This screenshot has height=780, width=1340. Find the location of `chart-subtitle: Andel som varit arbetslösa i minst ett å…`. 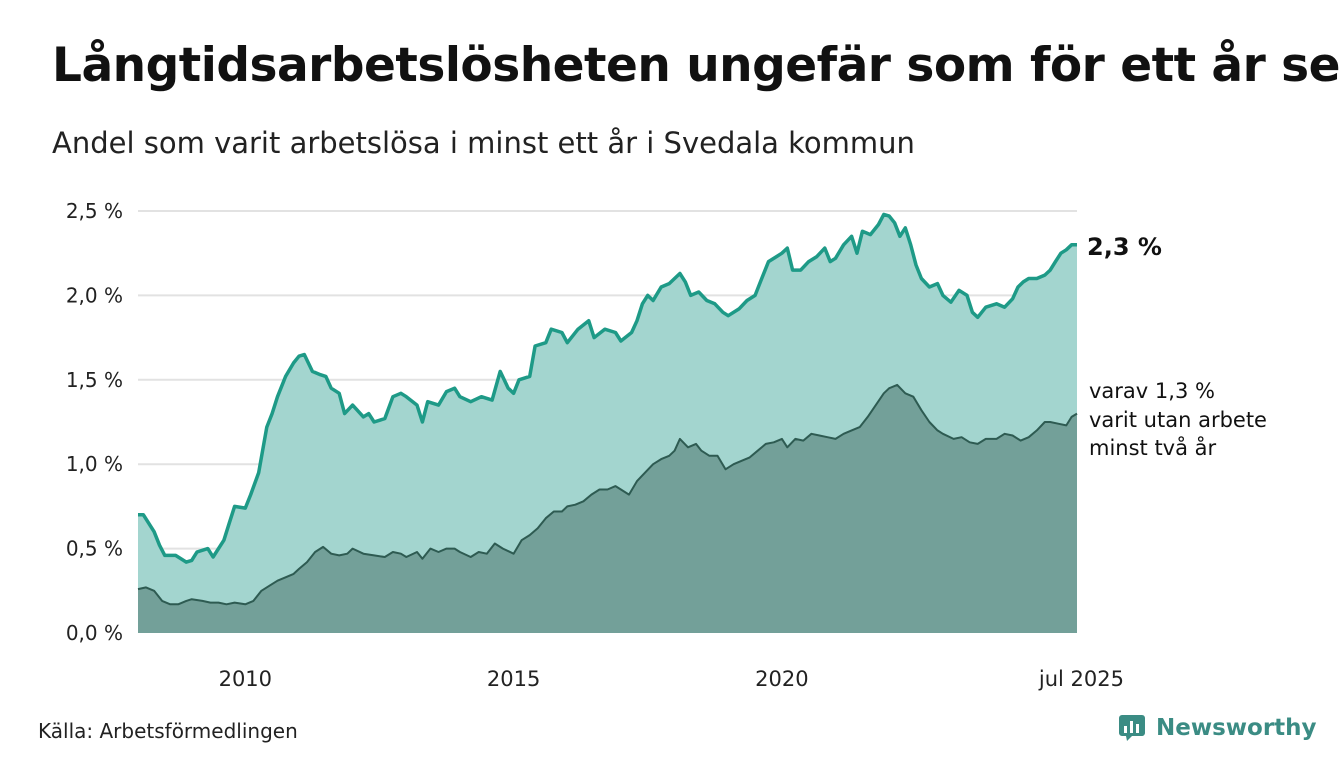

chart-subtitle: Andel som varit arbetslösa i minst ett å… is located at coordinates (483, 143).